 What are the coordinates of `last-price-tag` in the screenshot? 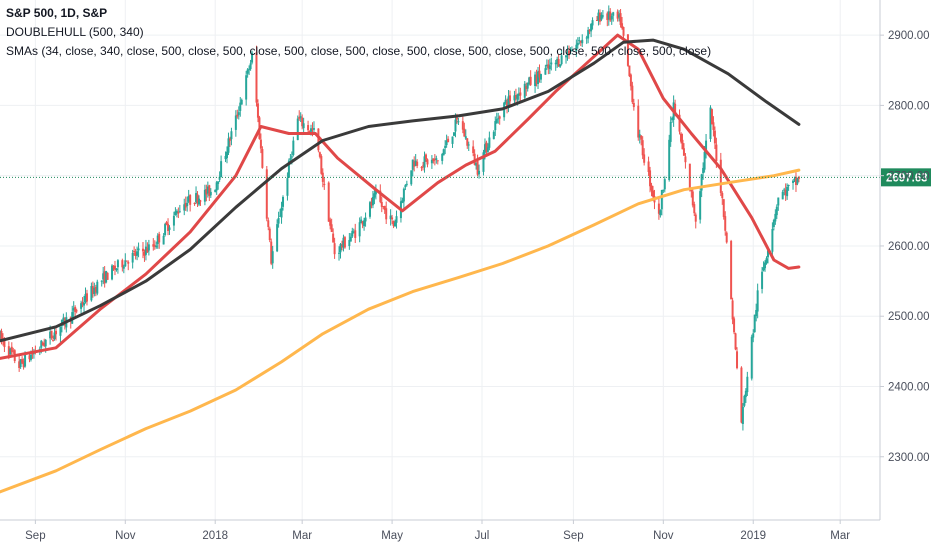 It's located at (906, 177).